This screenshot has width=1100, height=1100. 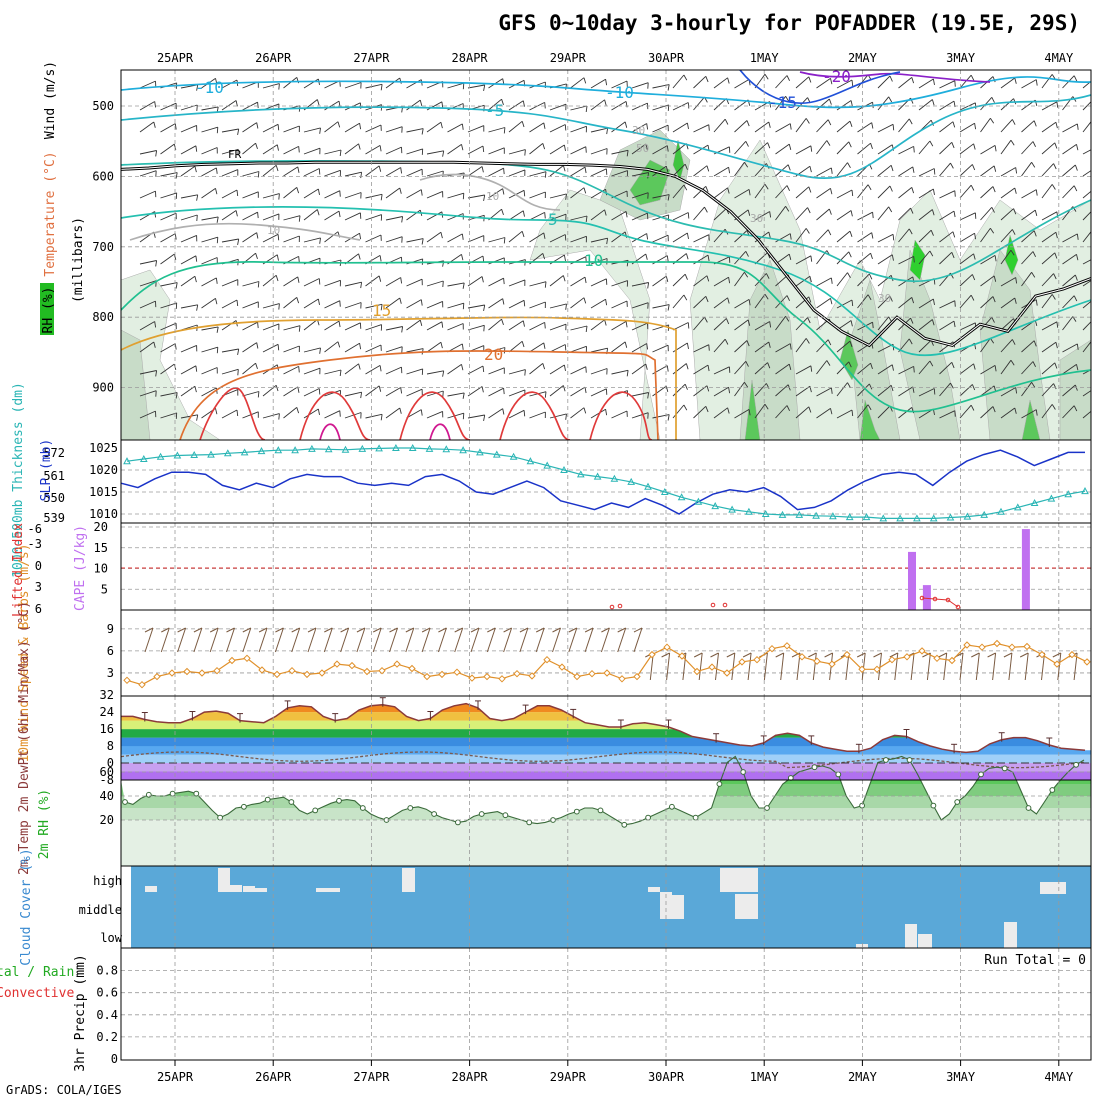 What do you see at coordinates (101, 527) in the screenshot?
I see `cape-tick-label: 20` at bounding box center [101, 527].